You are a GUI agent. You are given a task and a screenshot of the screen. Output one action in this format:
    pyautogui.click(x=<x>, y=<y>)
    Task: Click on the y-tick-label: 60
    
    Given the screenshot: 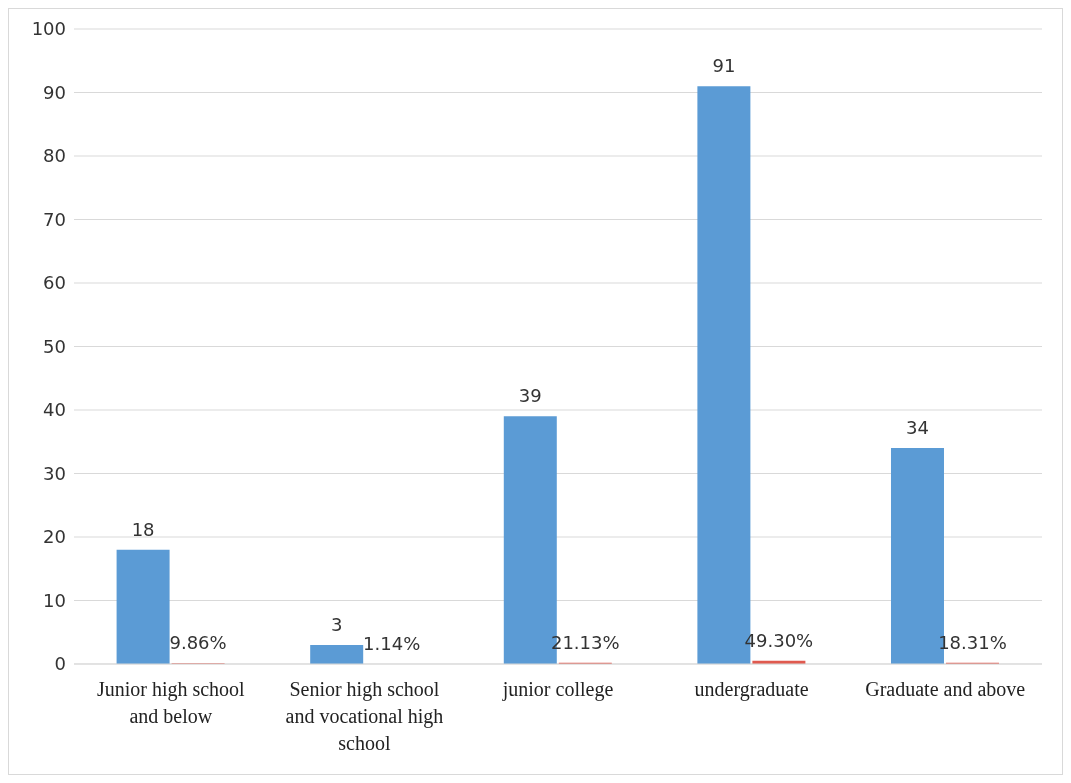 What is the action you would take?
    pyautogui.click(x=54, y=283)
    